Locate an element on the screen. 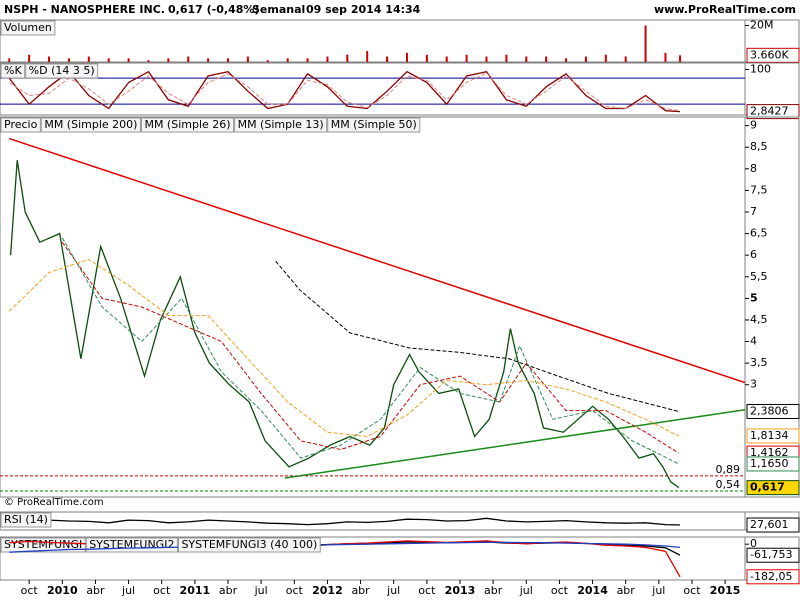  legend-entry: MM (Simple 26) is located at coordinates (187, 124).